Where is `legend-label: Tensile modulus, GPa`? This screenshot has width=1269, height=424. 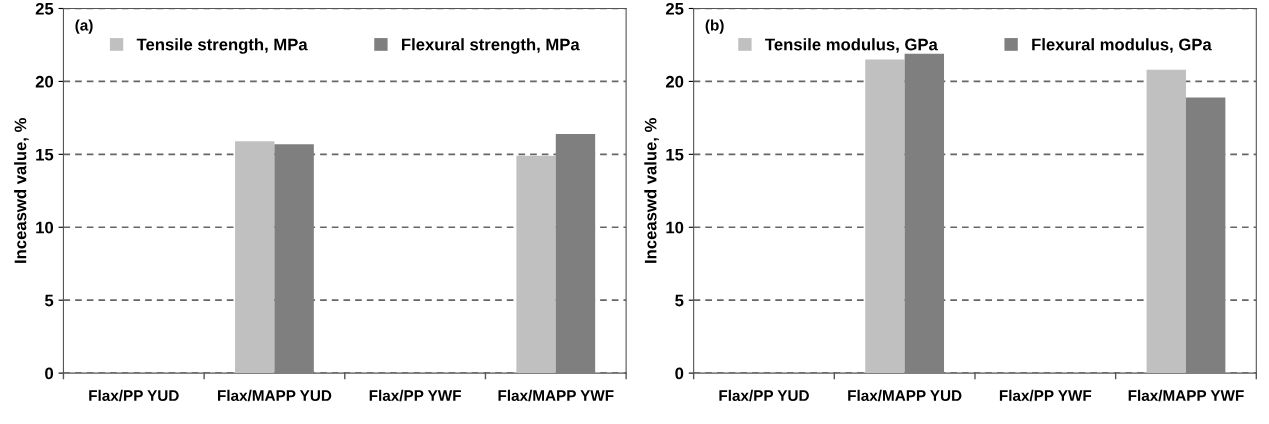
legend-label: Tensile modulus, GPa is located at coordinates (851, 45).